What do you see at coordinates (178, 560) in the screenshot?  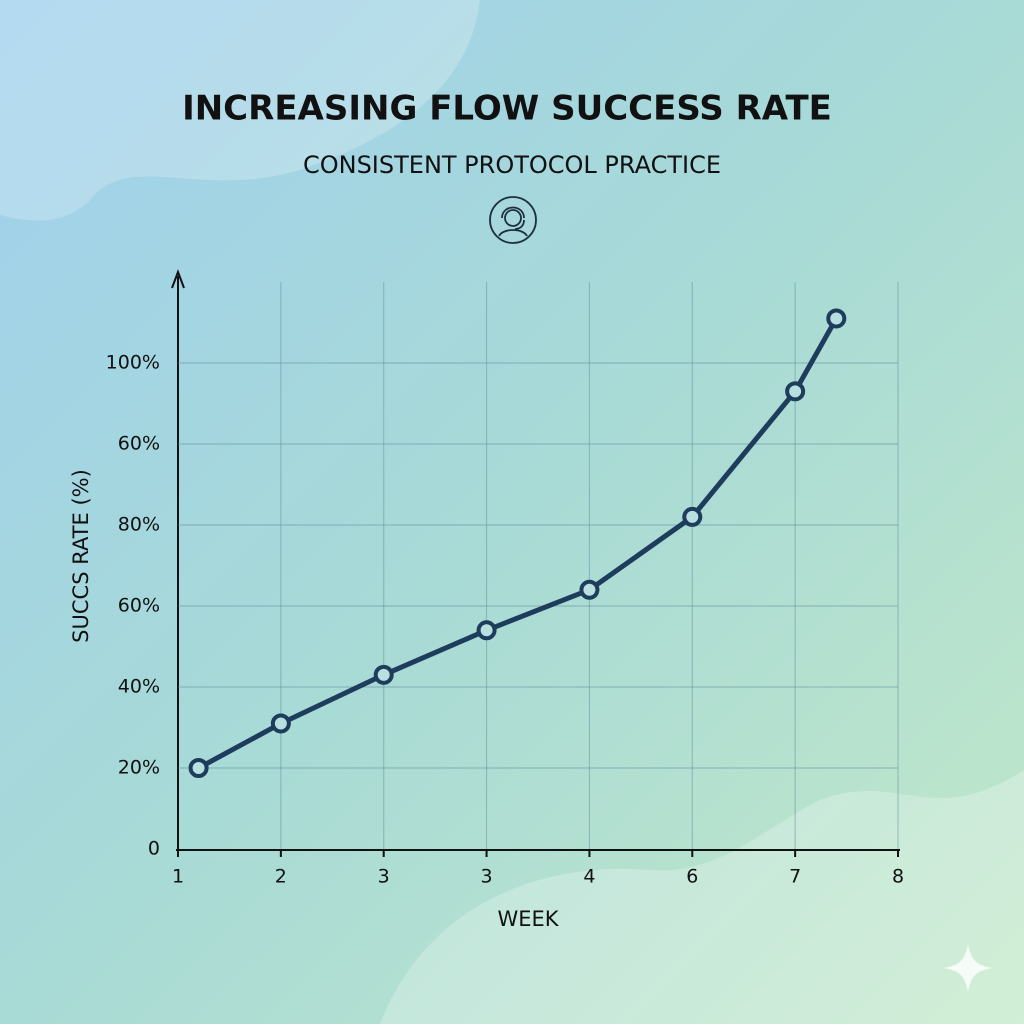 I see `y-axis` at bounding box center [178, 560].